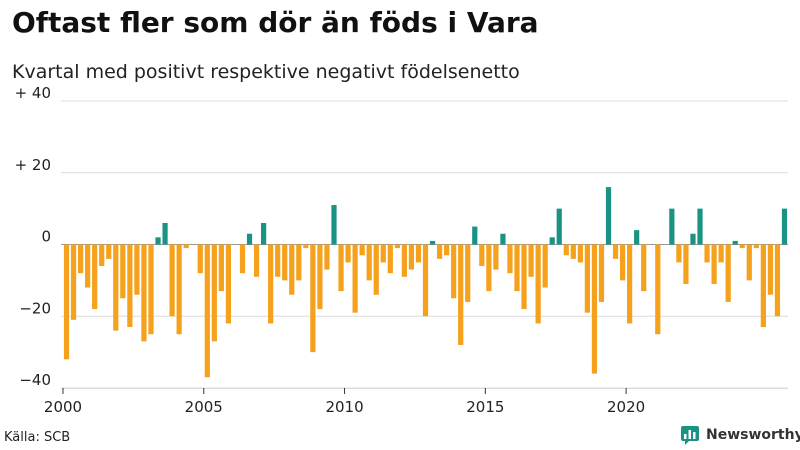 The height and width of the screenshot is (450, 800). I want to click on x-tick-label: 2015, so click(485, 407).